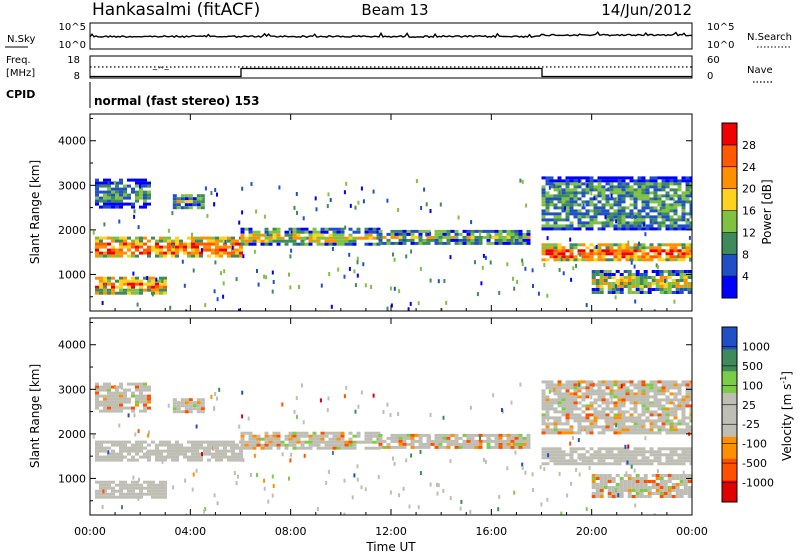 This screenshot has height=554, width=800. I want to click on power-colorbar-tick-label: 16, so click(749, 211).